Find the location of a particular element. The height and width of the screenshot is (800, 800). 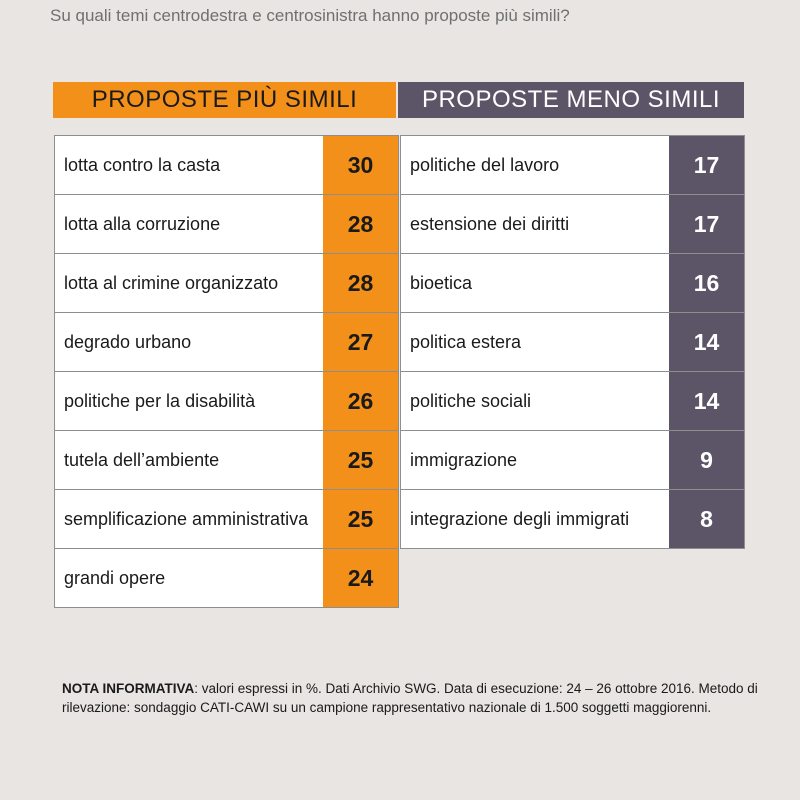

row-value: 27 is located at coordinates (360, 342).